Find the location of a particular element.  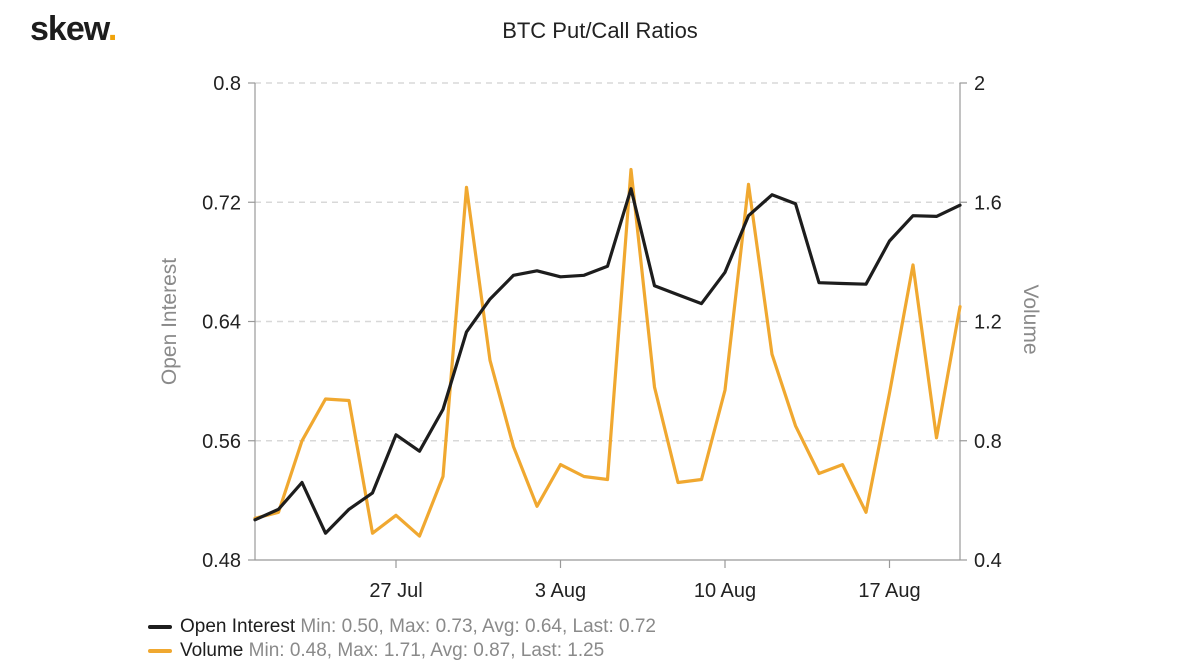

y-left-tick-label: 0.56 is located at coordinates (221, 442).